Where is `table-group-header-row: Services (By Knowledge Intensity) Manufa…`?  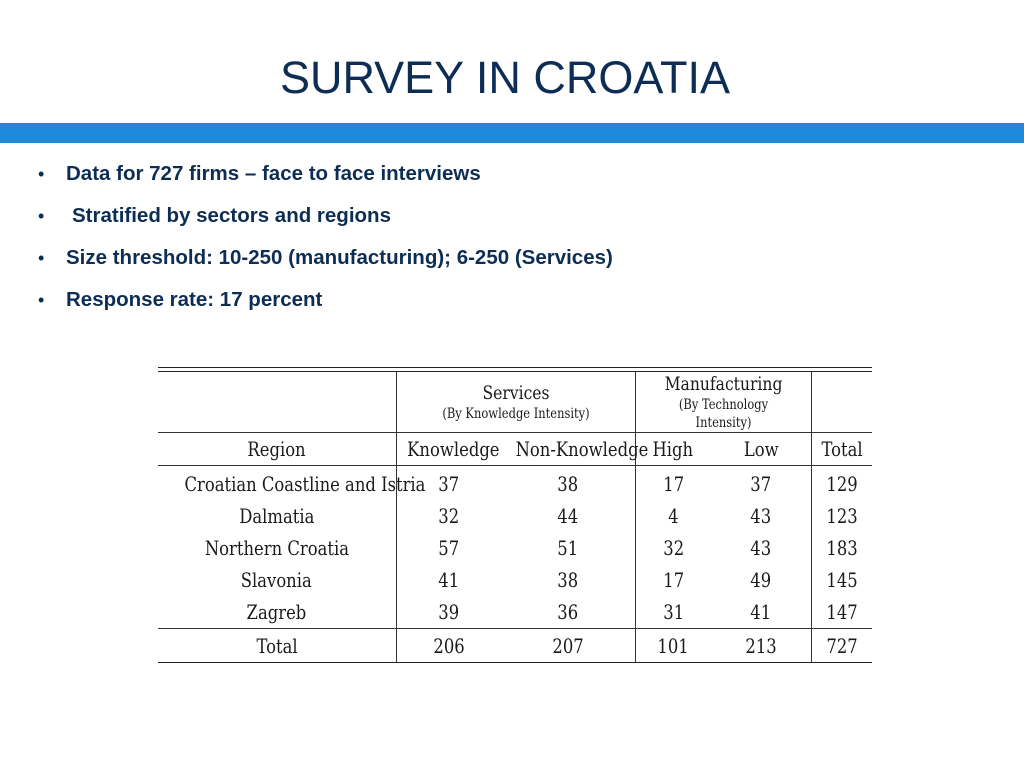
table-group-header-row: Services (By Knowledge Intensity) Manufa… is located at coordinates (515, 402).